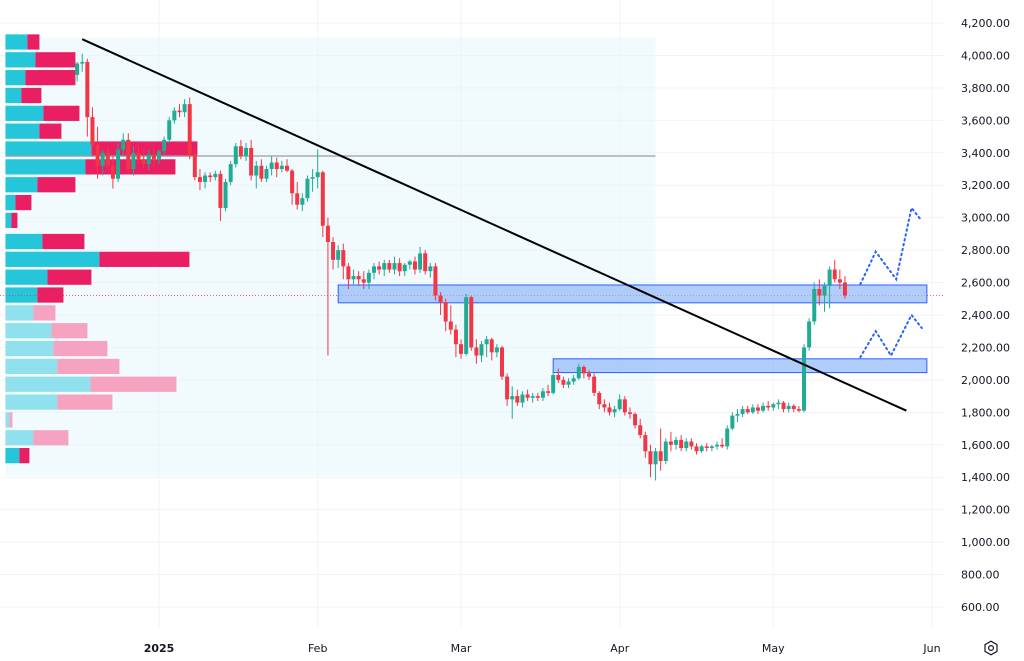 This screenshot has height=661, width=1024. Describe the element at coordinates (985, 283) in the screenshot. I see `price-tick-label: 2,600.00` at that location.